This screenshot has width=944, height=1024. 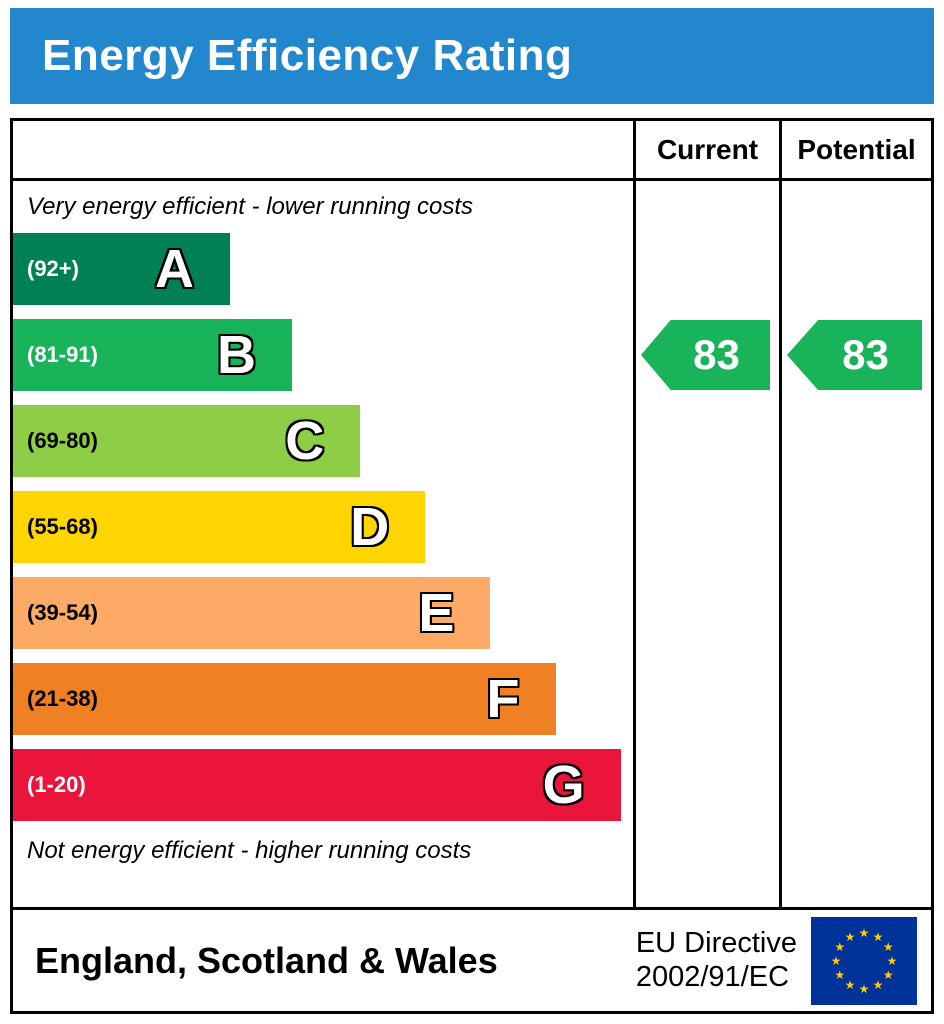 I want to click on rating-band-b: (81-91) B, so click(x=152, y=355).